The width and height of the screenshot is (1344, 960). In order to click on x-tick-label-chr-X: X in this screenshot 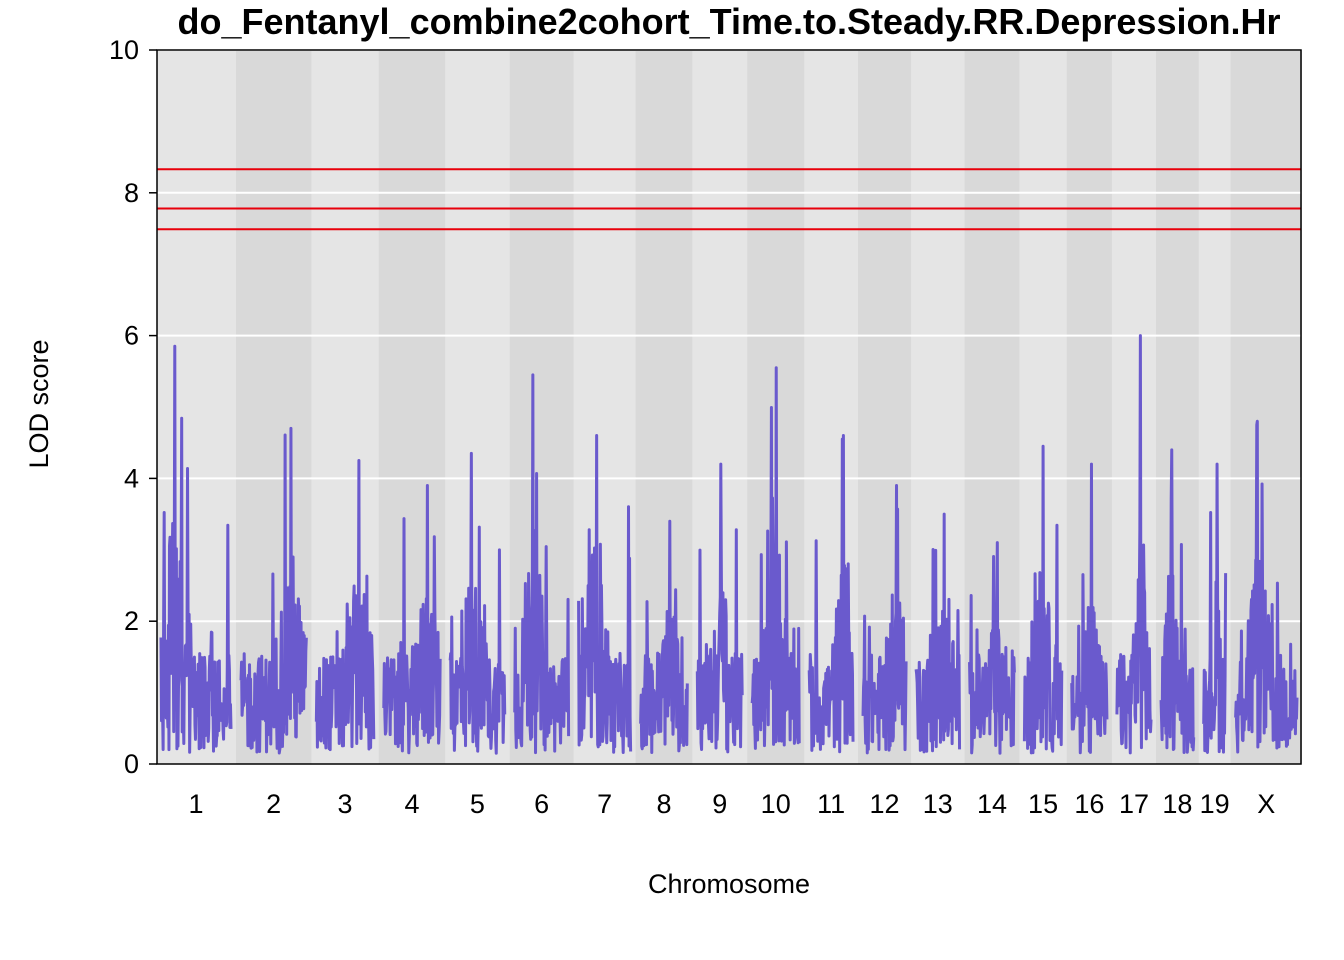, I will do `click(1266, 804)`.